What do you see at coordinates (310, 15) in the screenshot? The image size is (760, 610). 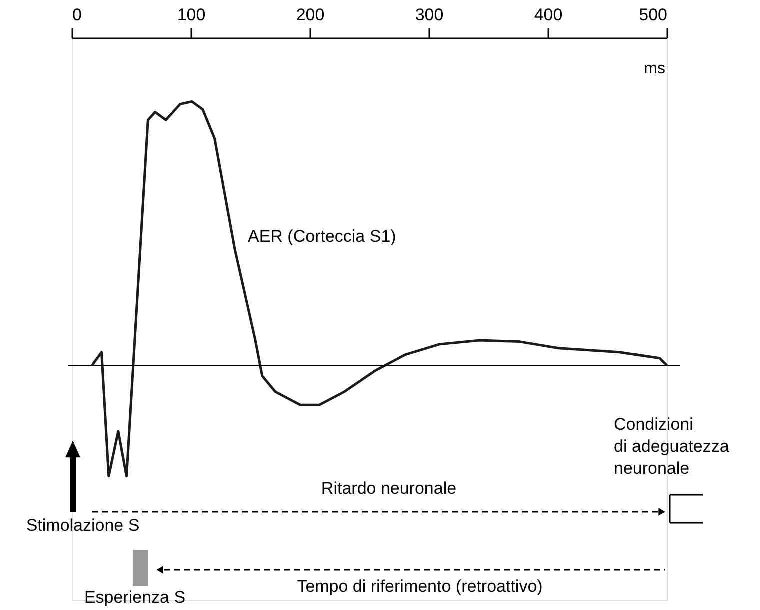 I see `x-tick-label: 200` at bounding box center [310, 15].